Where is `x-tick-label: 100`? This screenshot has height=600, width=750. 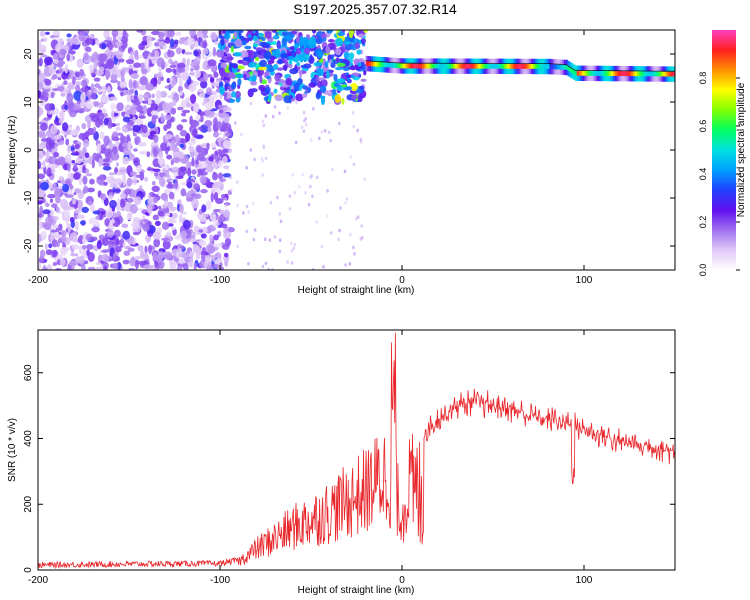 x-tick-label: 100 is located at coordinates (584, 280).